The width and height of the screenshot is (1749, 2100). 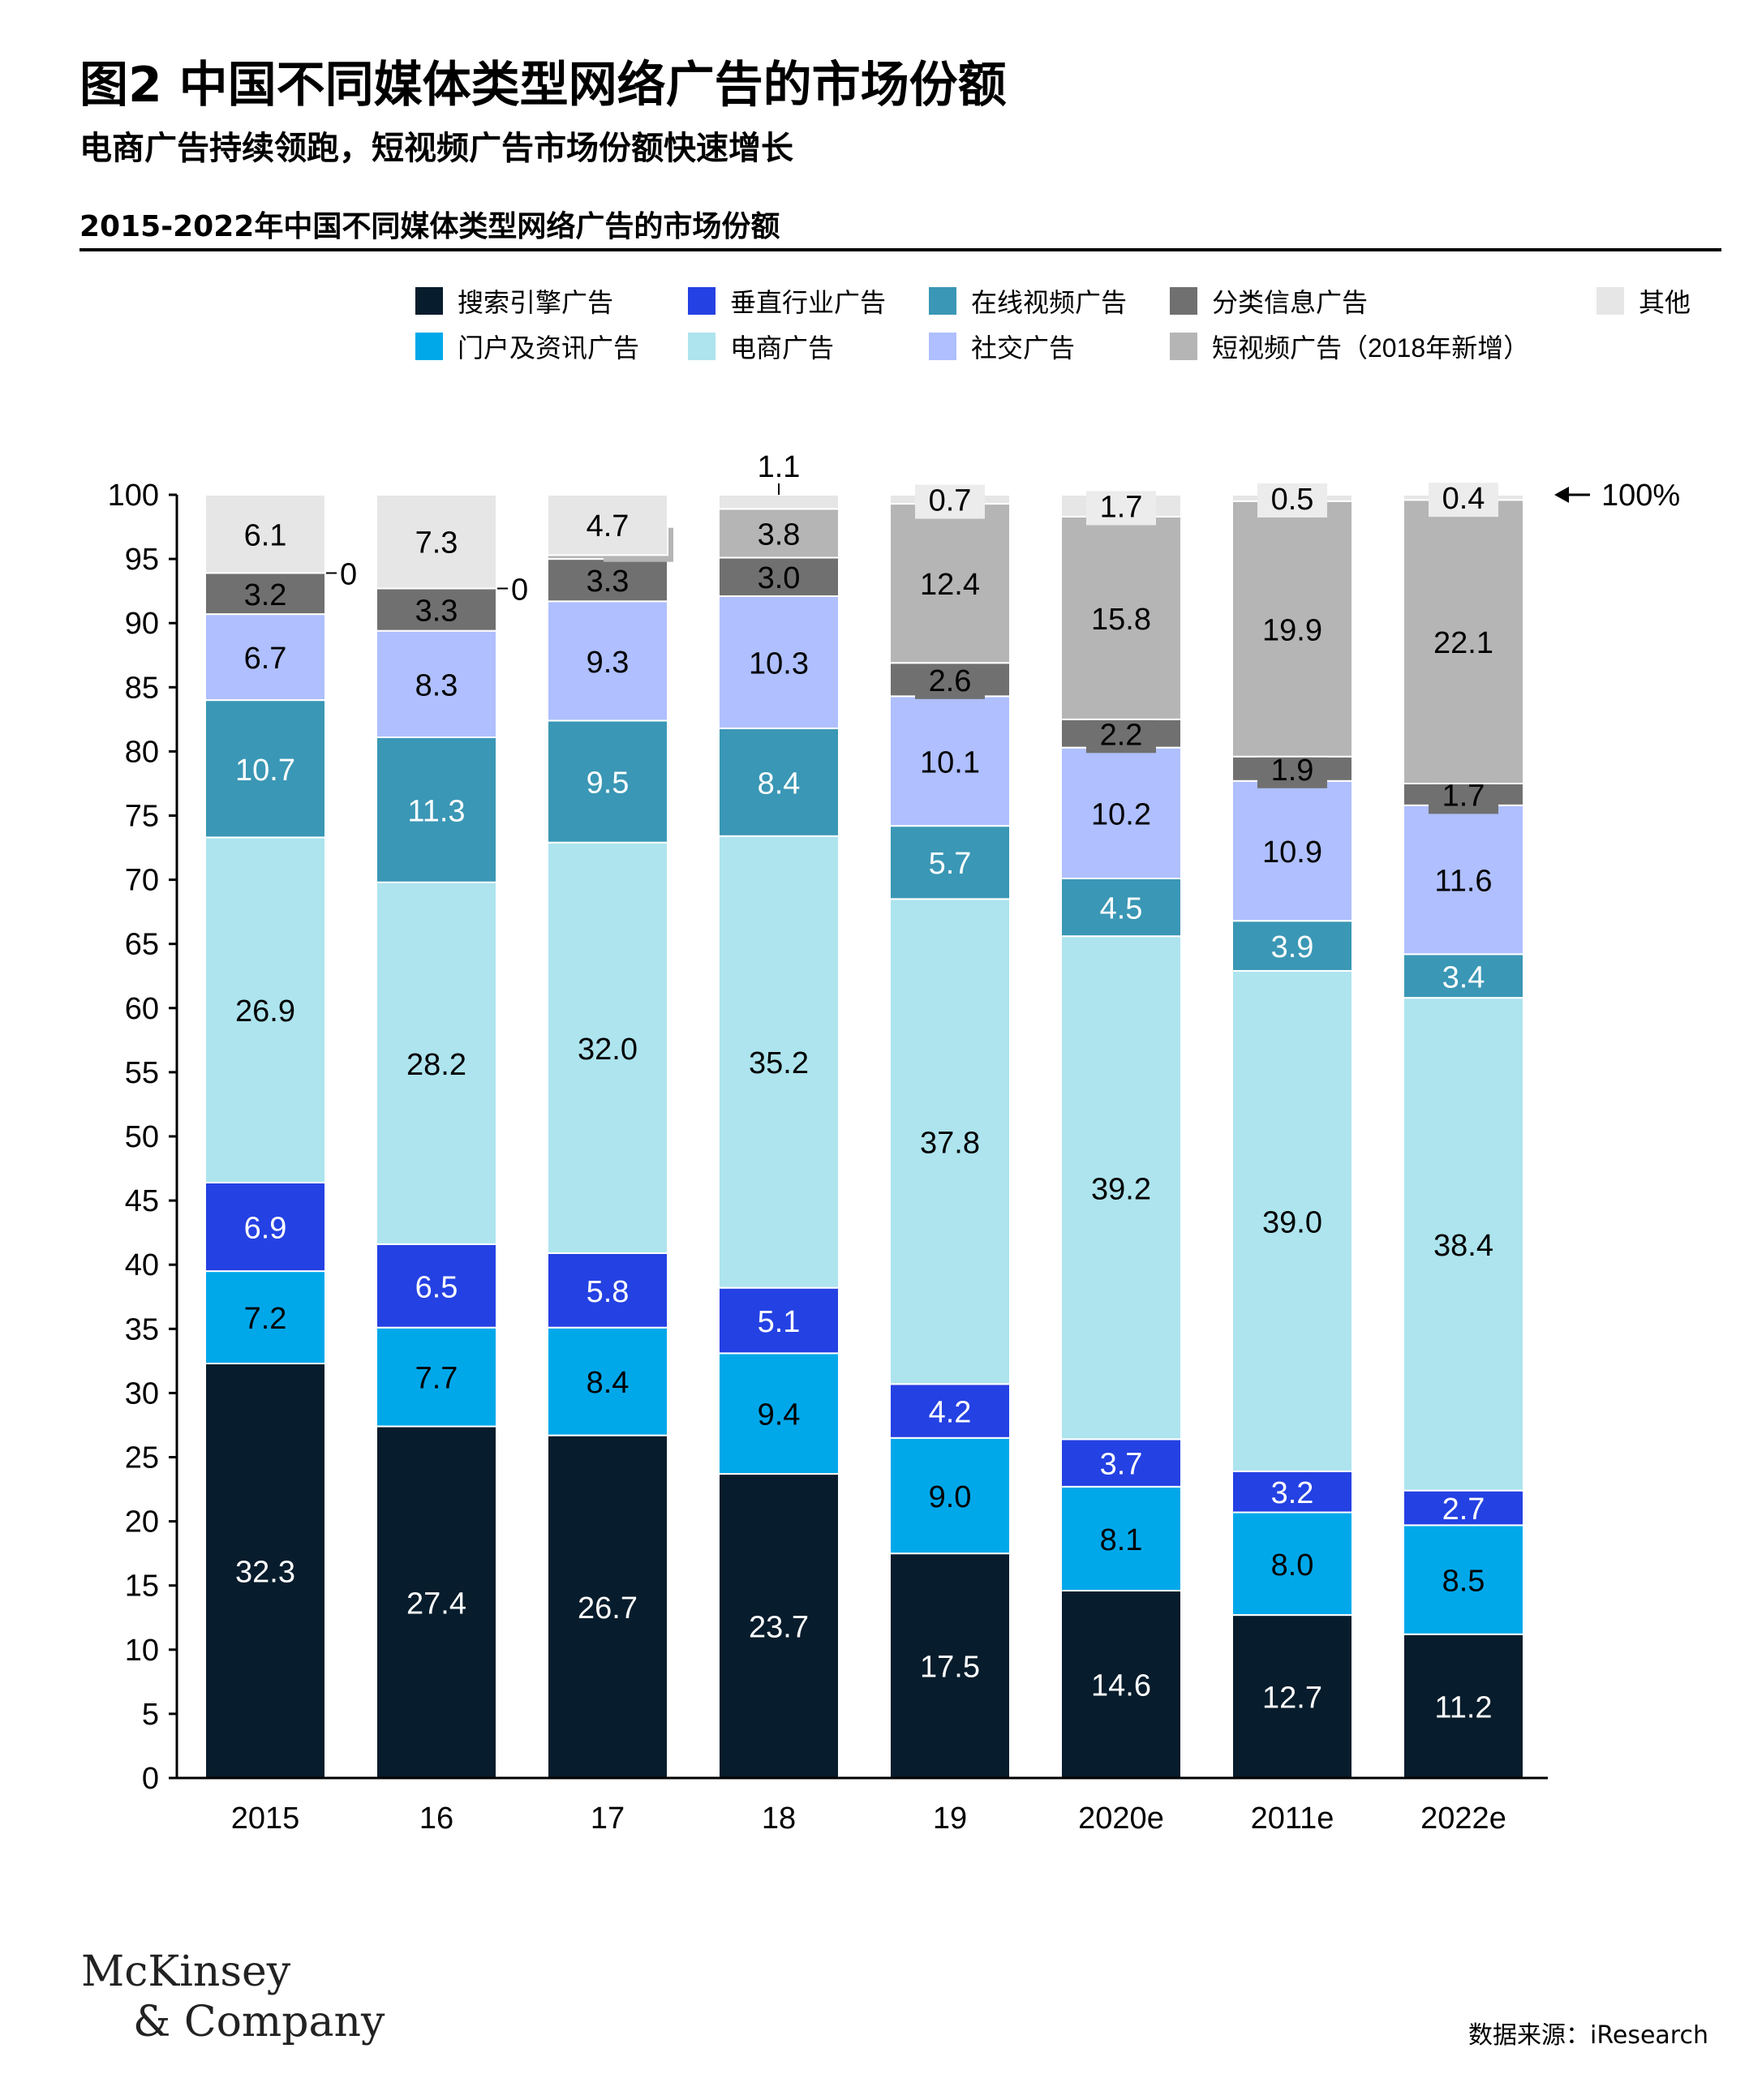 What do you see at coordinates (1049, 302) in the screenshot?
I see `legend-label: 在线视频广告` at bounding box center [1049, 302].